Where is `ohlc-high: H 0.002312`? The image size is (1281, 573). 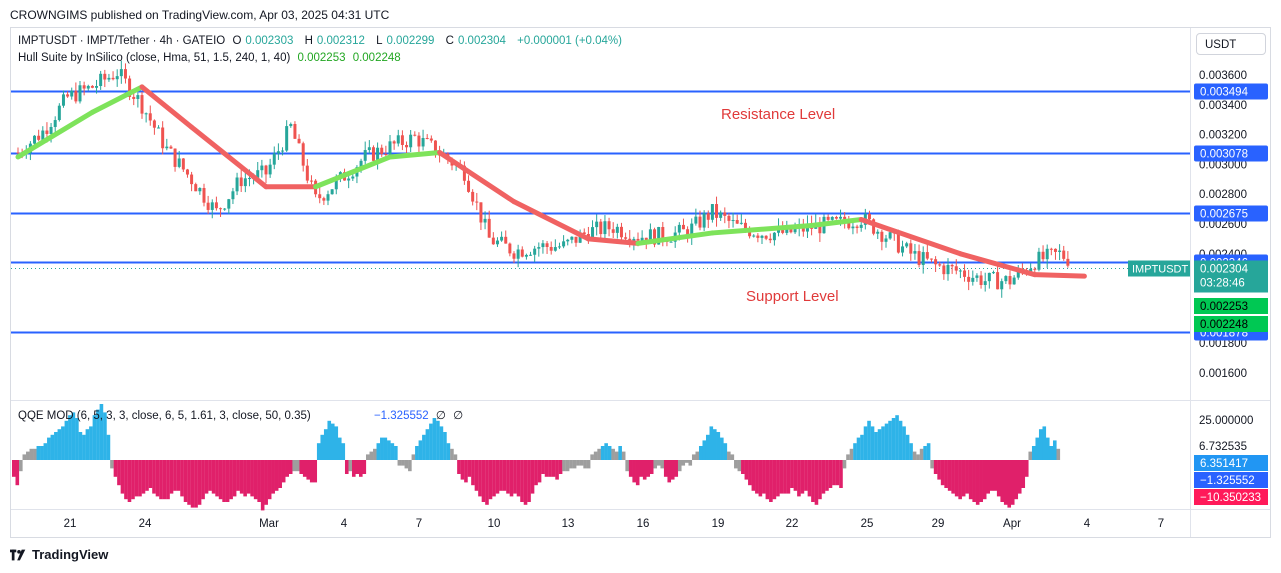 ohlc-high: H 0.002312 is located at coordinates (334, 41).